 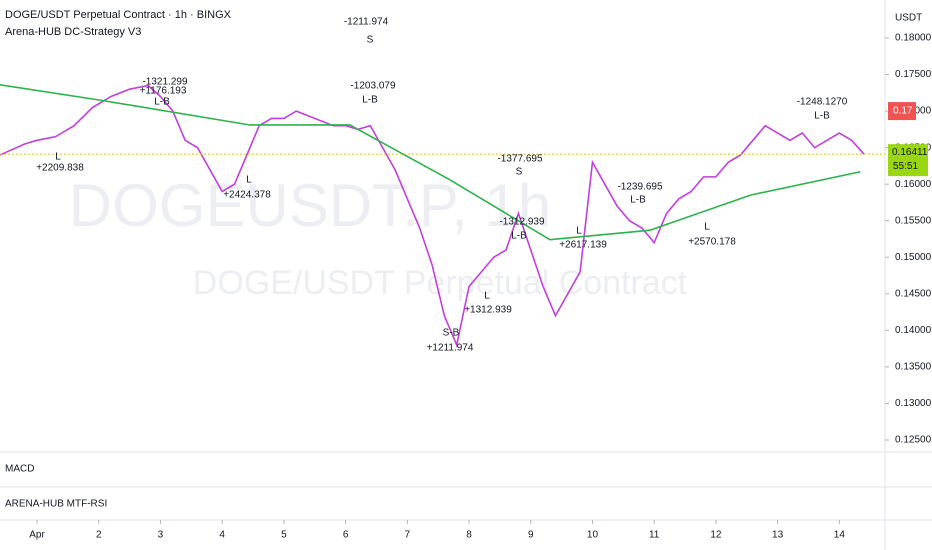 What do you see at coordinates (310, 205) in the screenshot?
I see `watermark: DOGEUSDT.P, 1h` at bounding box center [310, 205].